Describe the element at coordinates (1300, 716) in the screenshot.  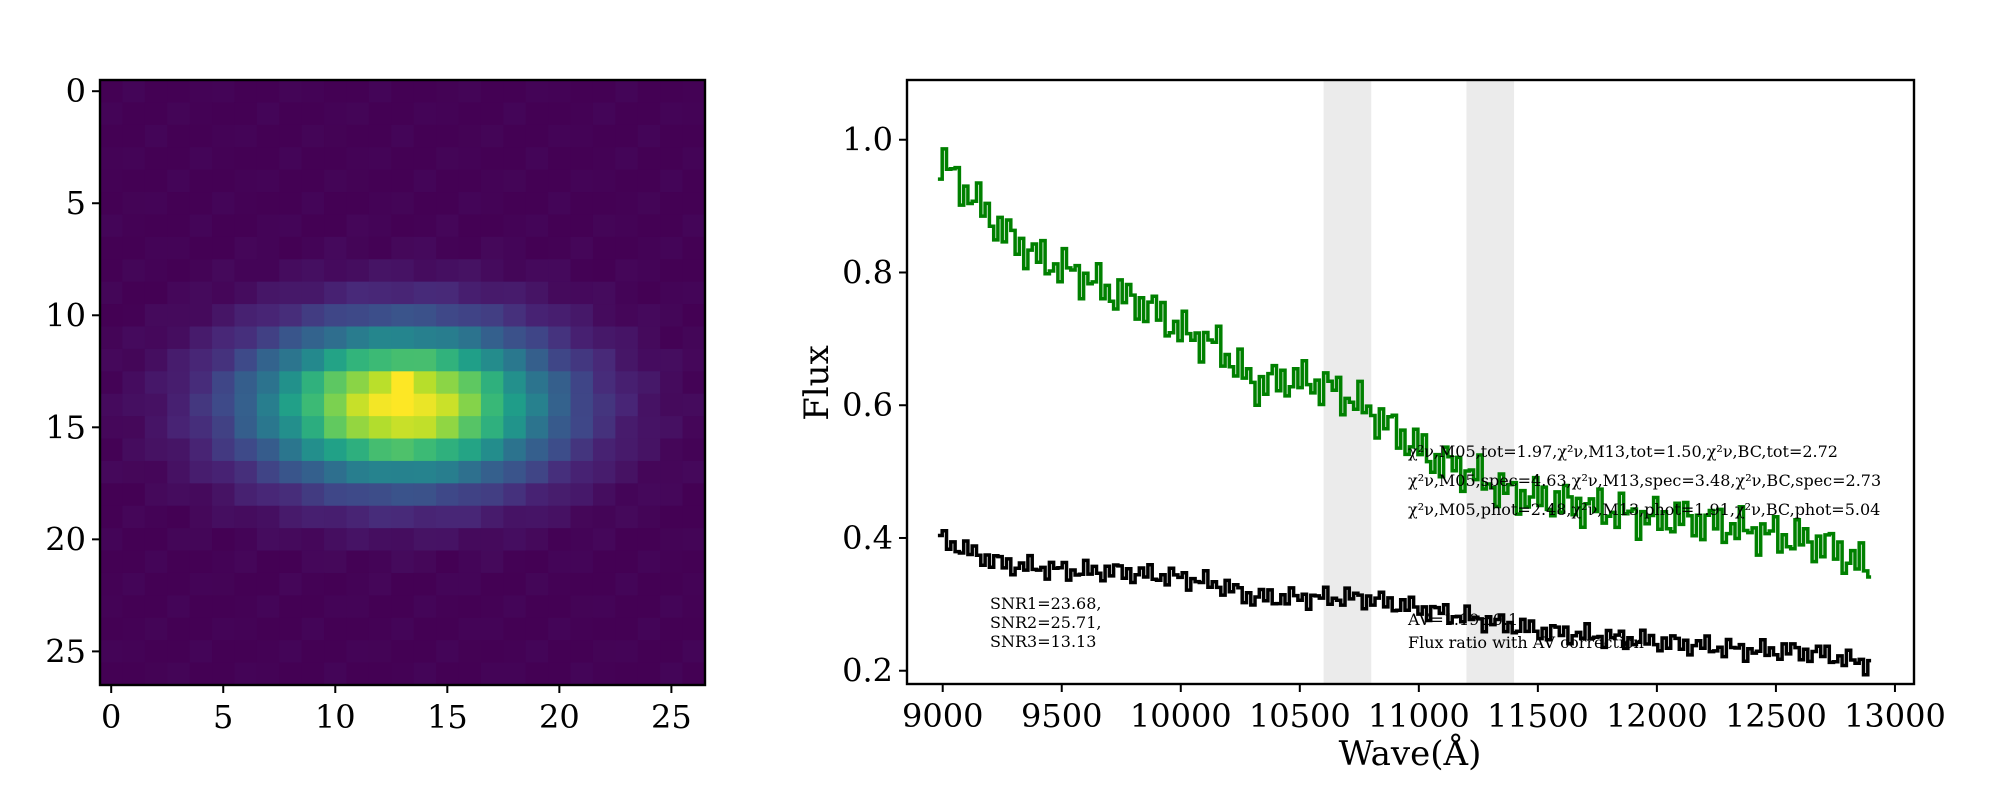
I see `x-tick-label: 10500` at that location.